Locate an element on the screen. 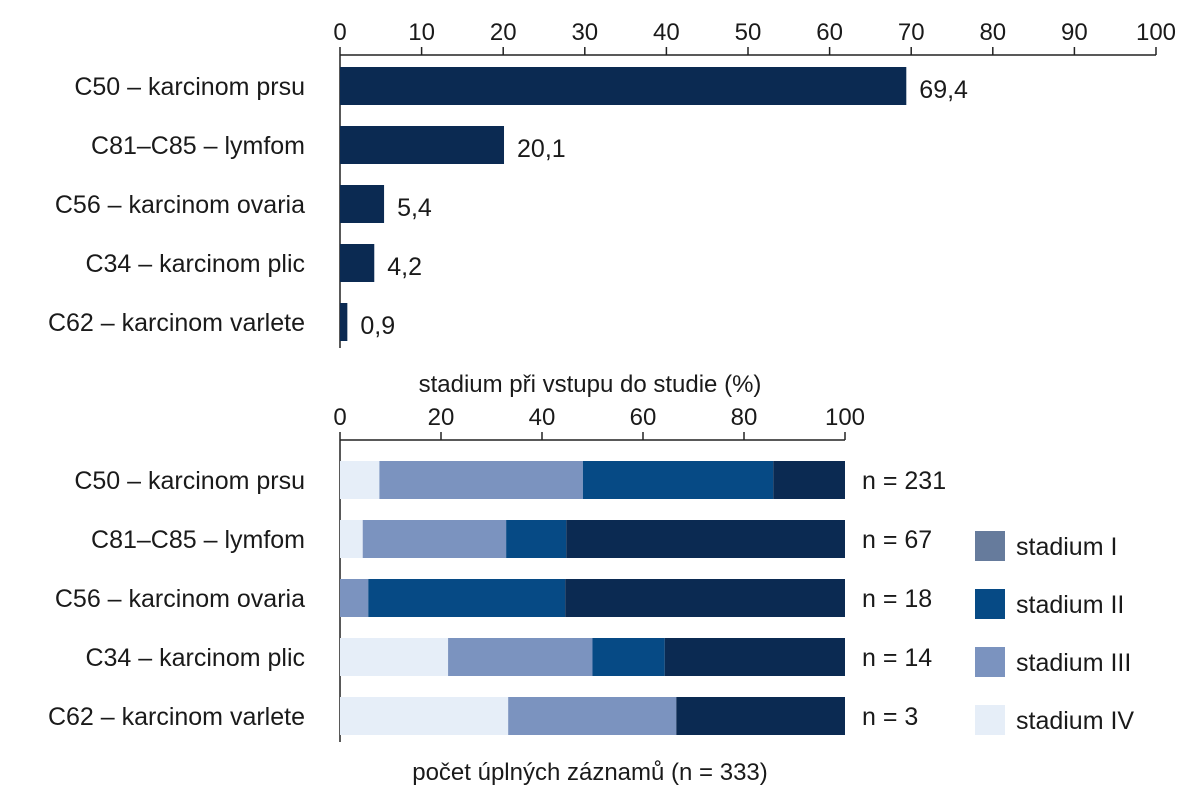 The image size is (1184, 805). chart1-x-tick-label: 0 is located at coordinates (339, 32).